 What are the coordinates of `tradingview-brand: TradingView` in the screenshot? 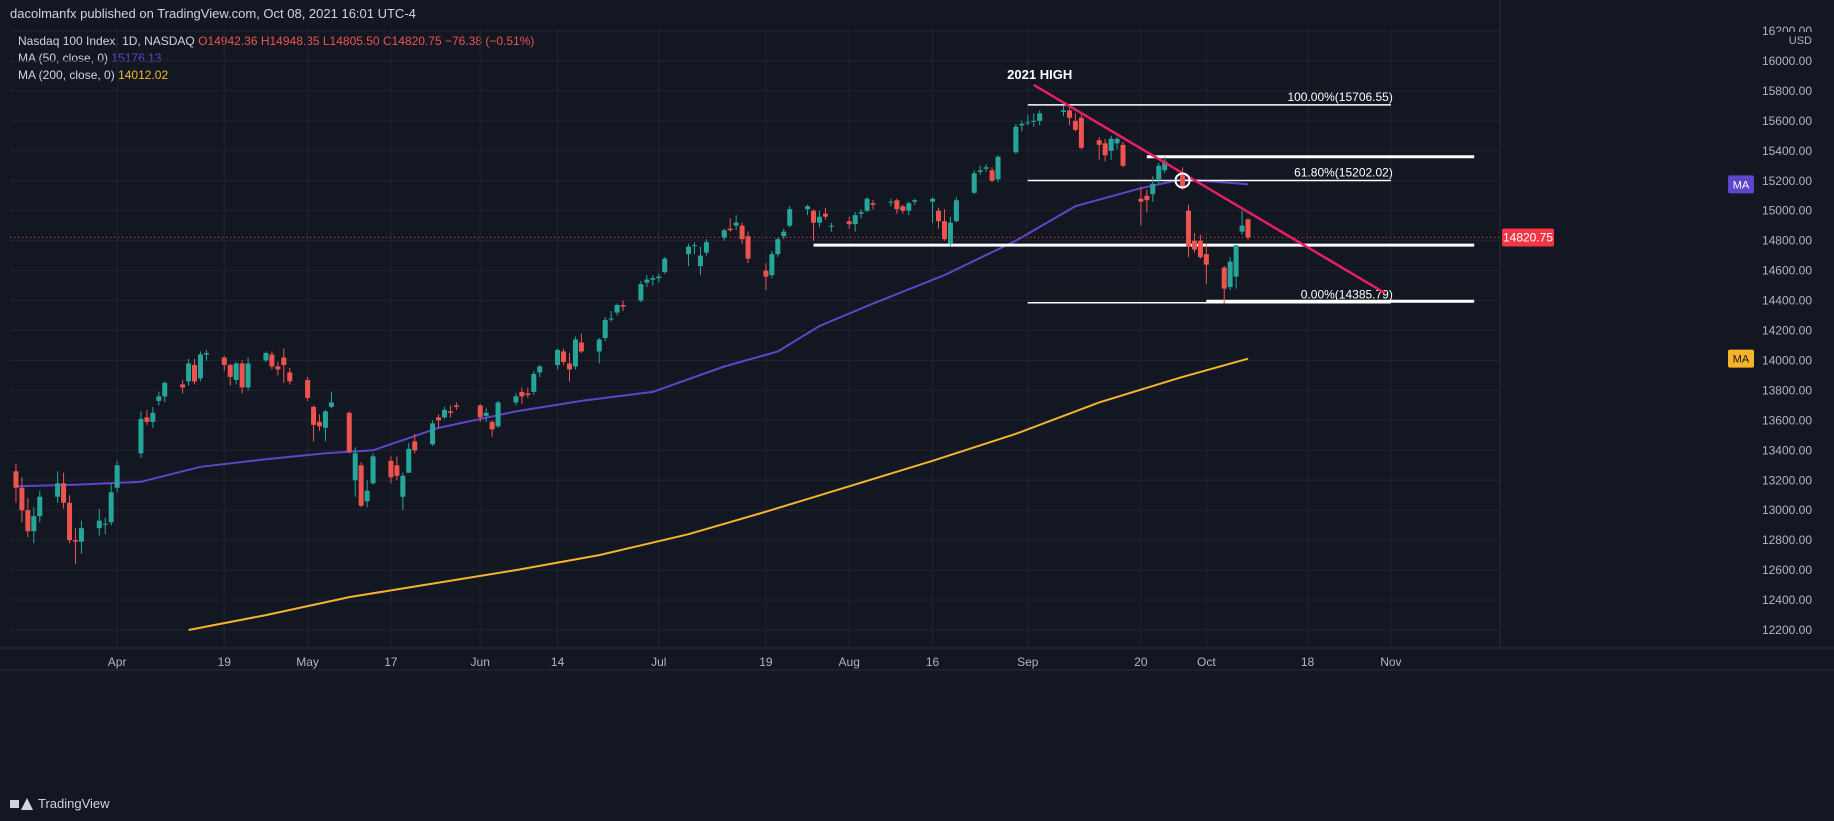 It's located at (74, 803).